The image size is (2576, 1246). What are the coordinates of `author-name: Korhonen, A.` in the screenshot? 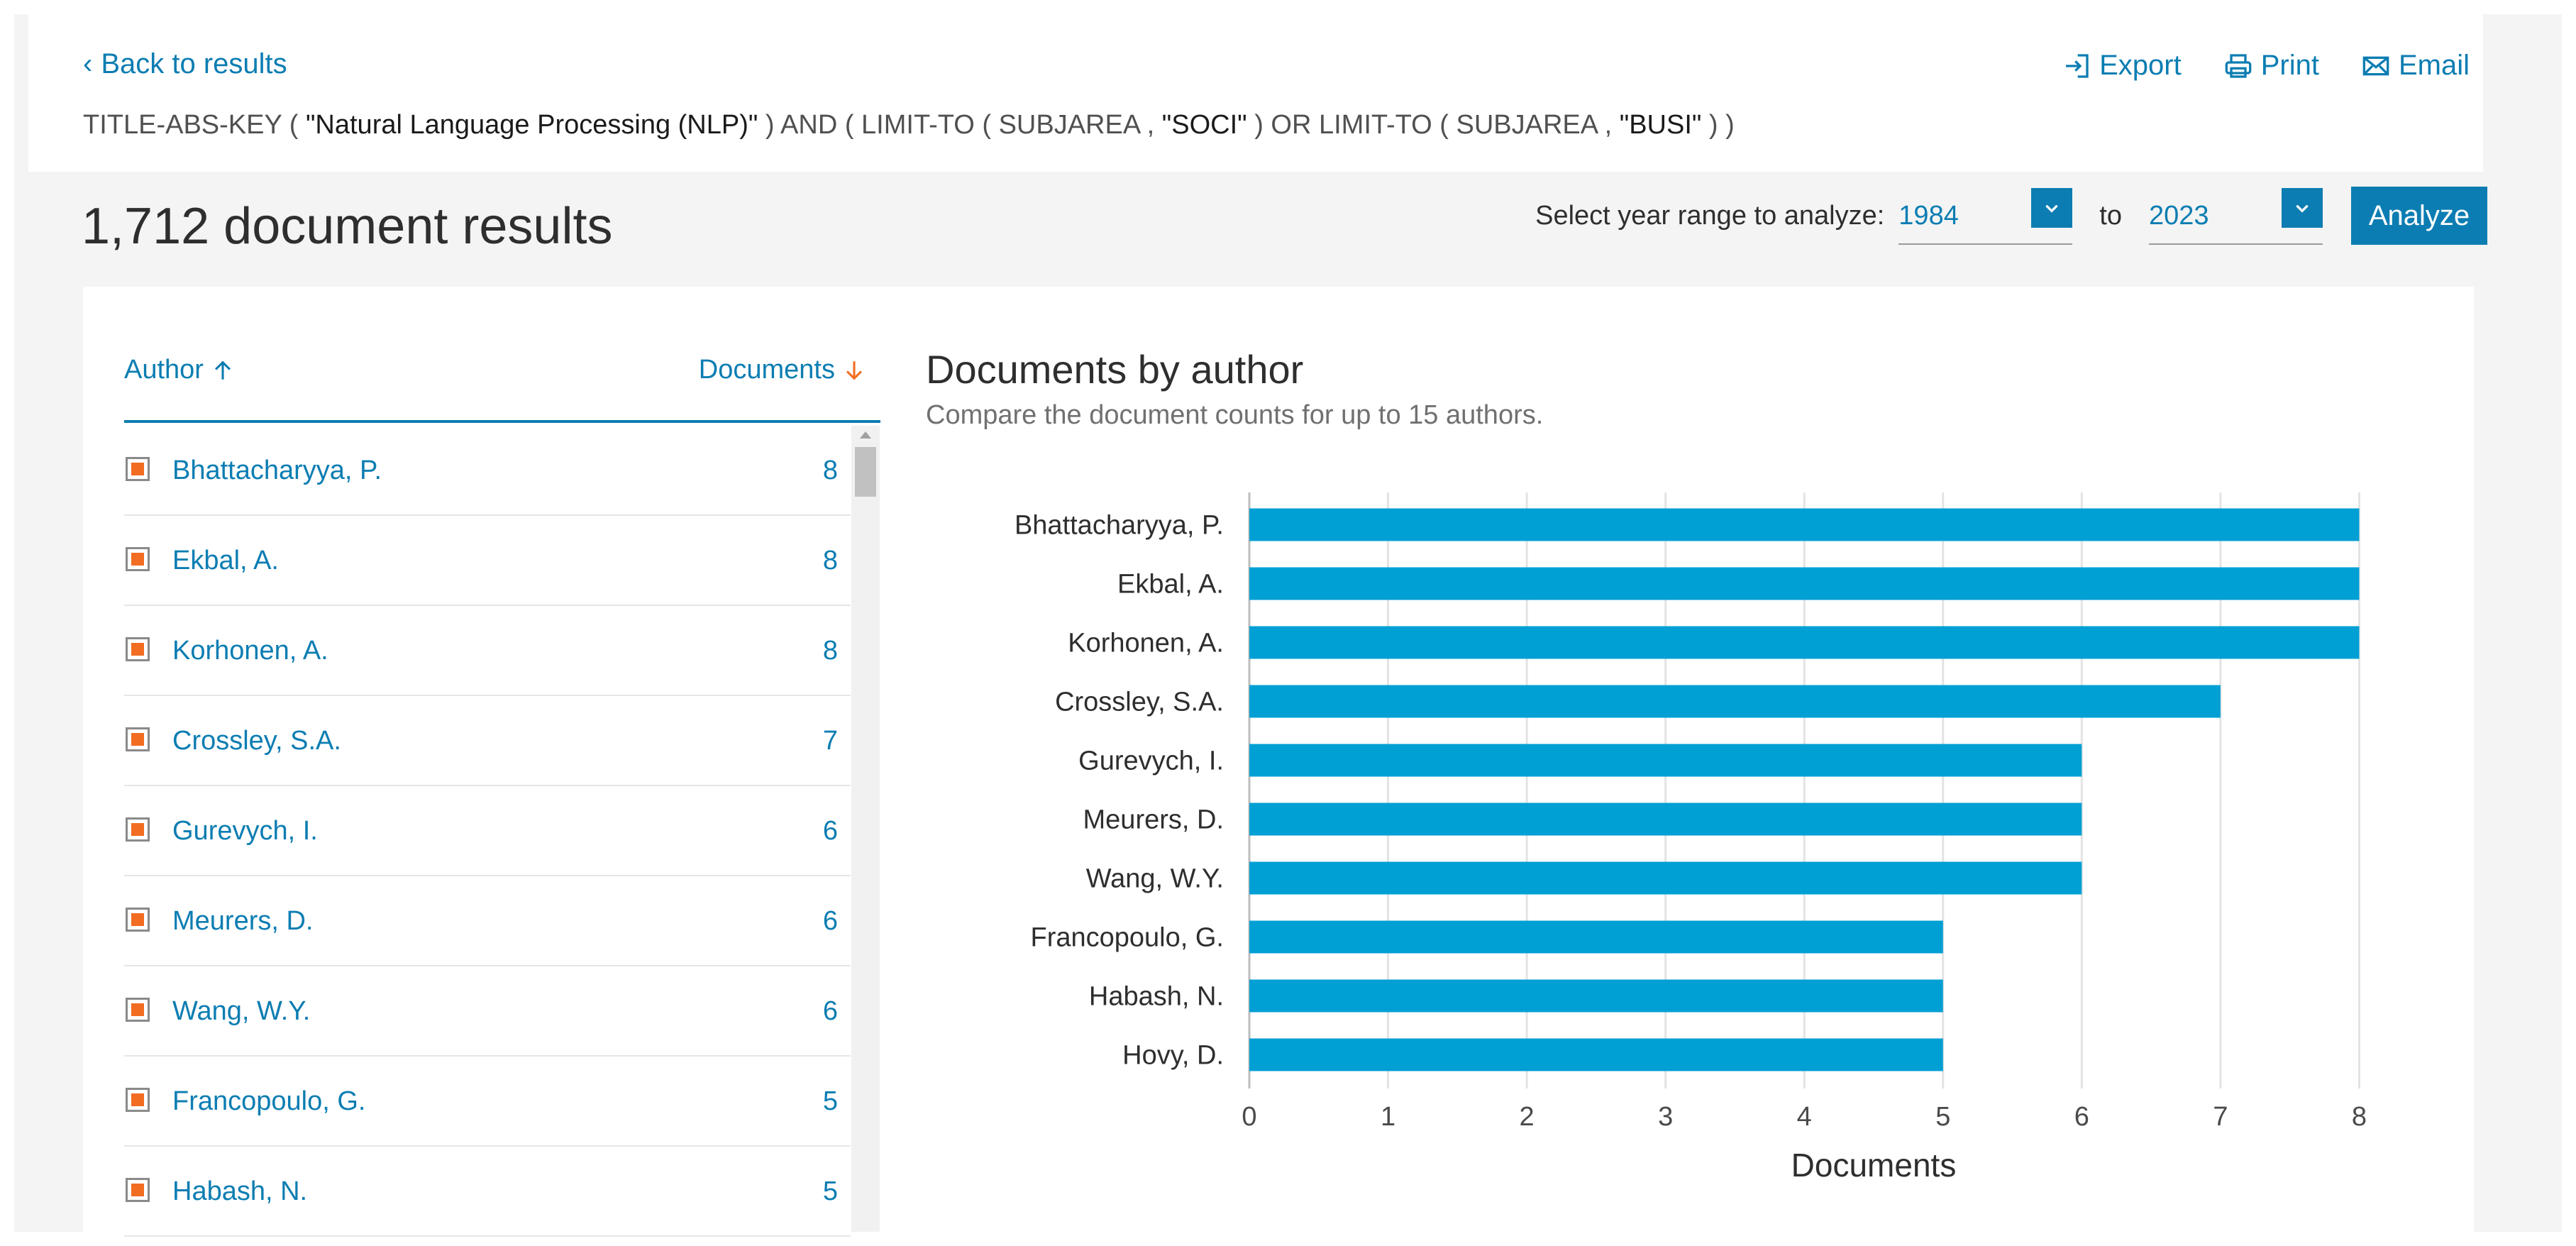 It's located at (250, 651).